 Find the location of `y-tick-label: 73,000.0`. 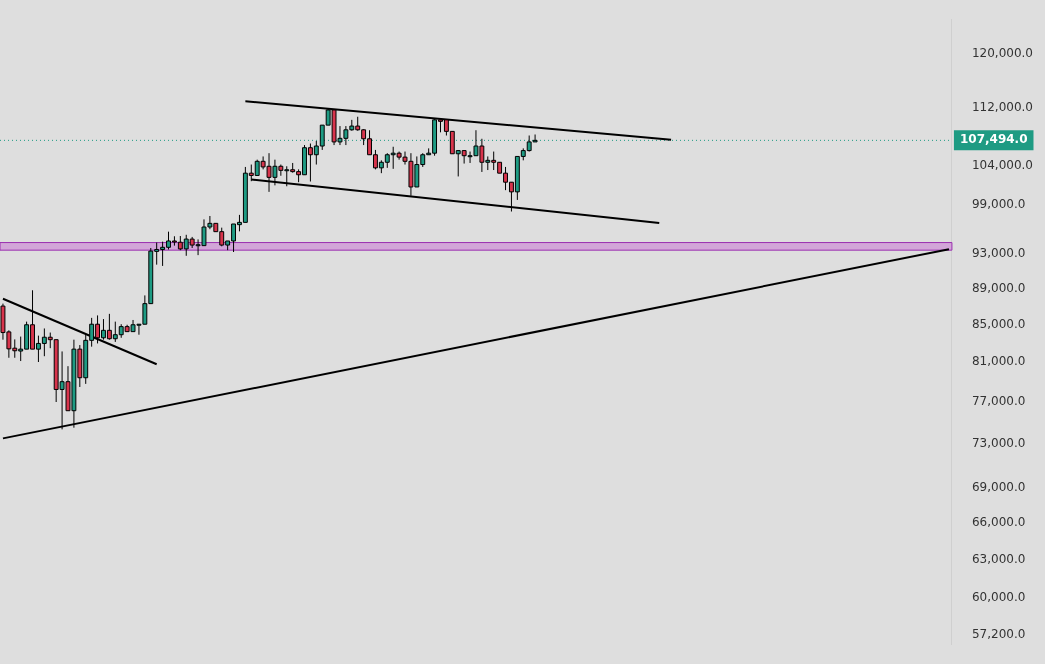

y-tick-label: 73,000.0 is located at coordinates (998, 442).